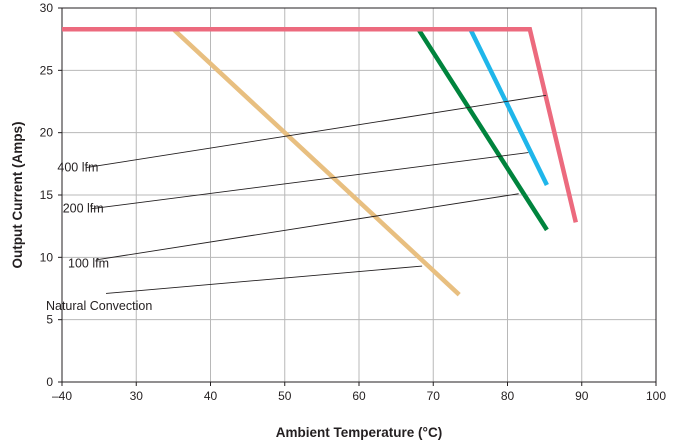  I want to click on y-tick-label: 10, so click(47, 257).